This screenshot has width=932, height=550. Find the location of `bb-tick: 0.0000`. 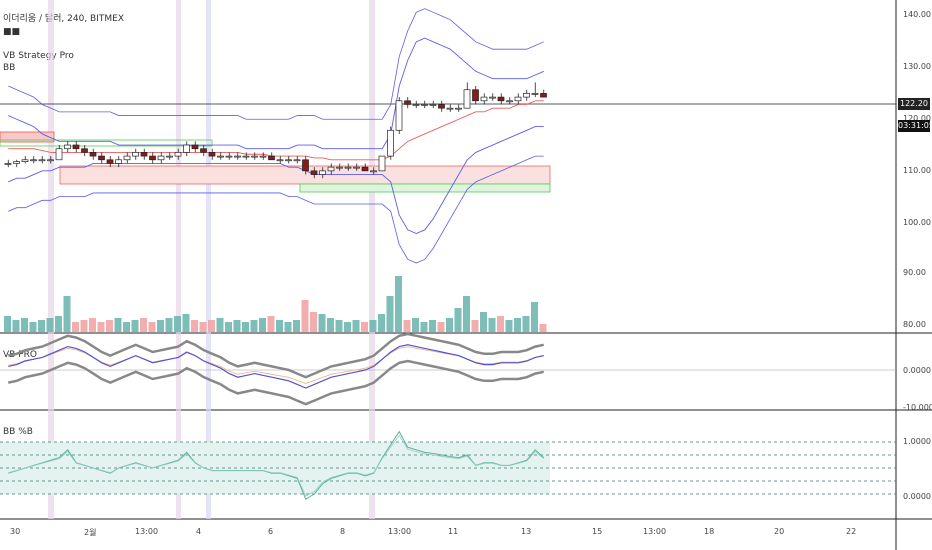

bb-tick: 0.0000 is located at coordinates (917, 496).